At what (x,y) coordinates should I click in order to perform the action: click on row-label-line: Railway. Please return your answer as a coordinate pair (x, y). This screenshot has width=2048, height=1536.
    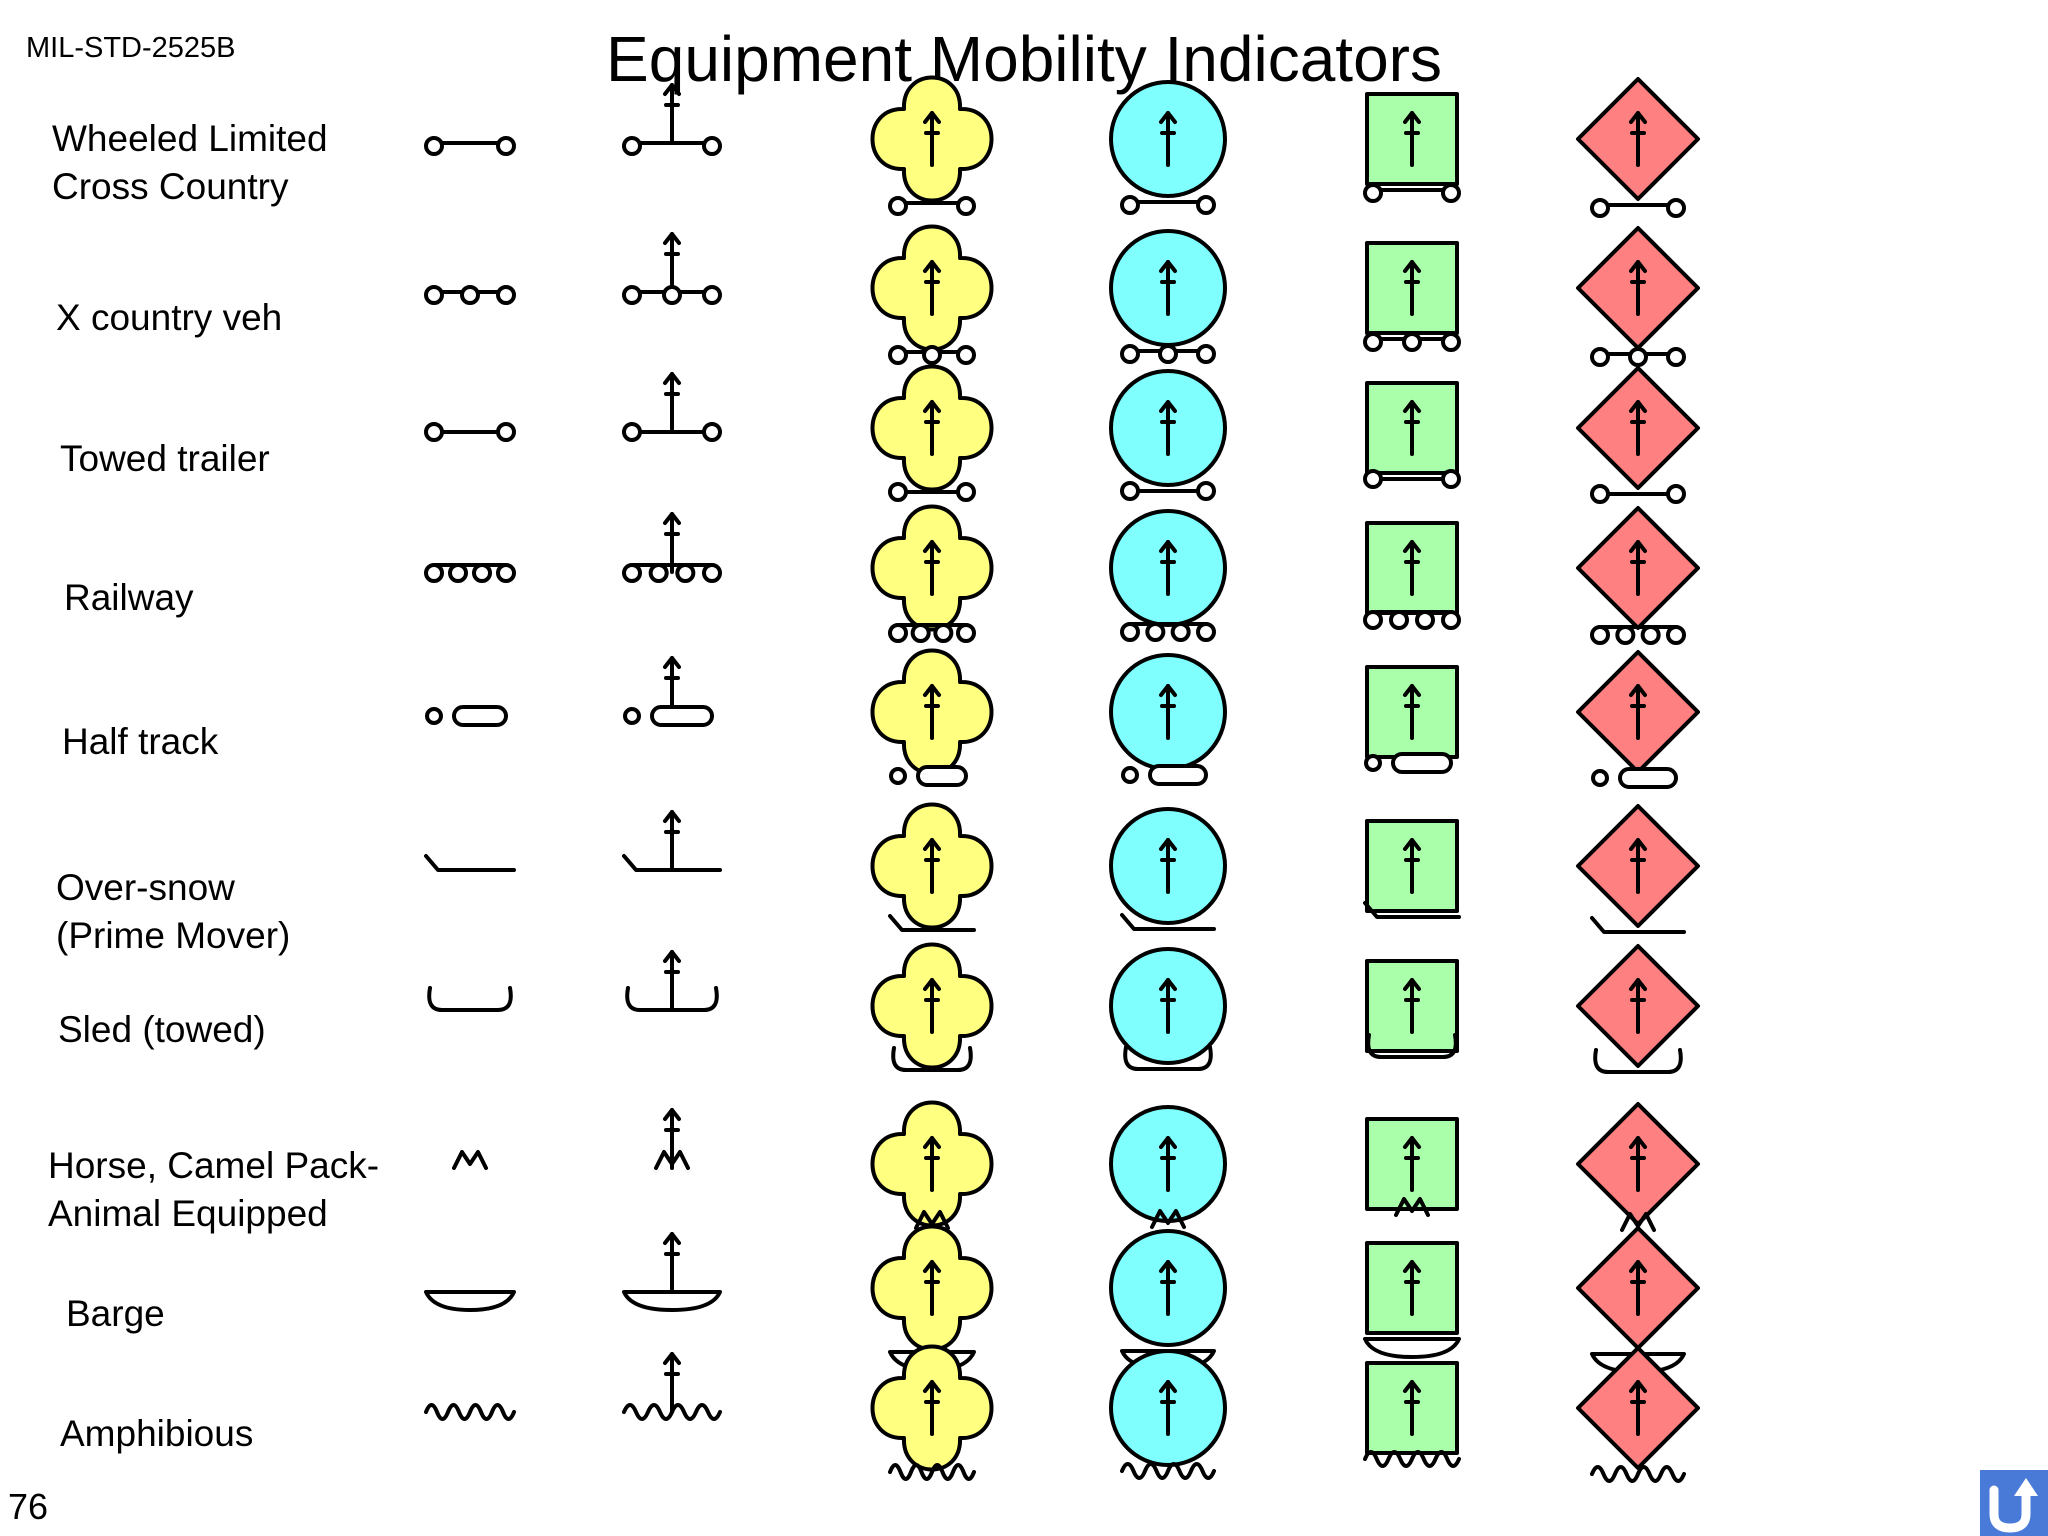
    Looking at the image, I should click on (129, 597).